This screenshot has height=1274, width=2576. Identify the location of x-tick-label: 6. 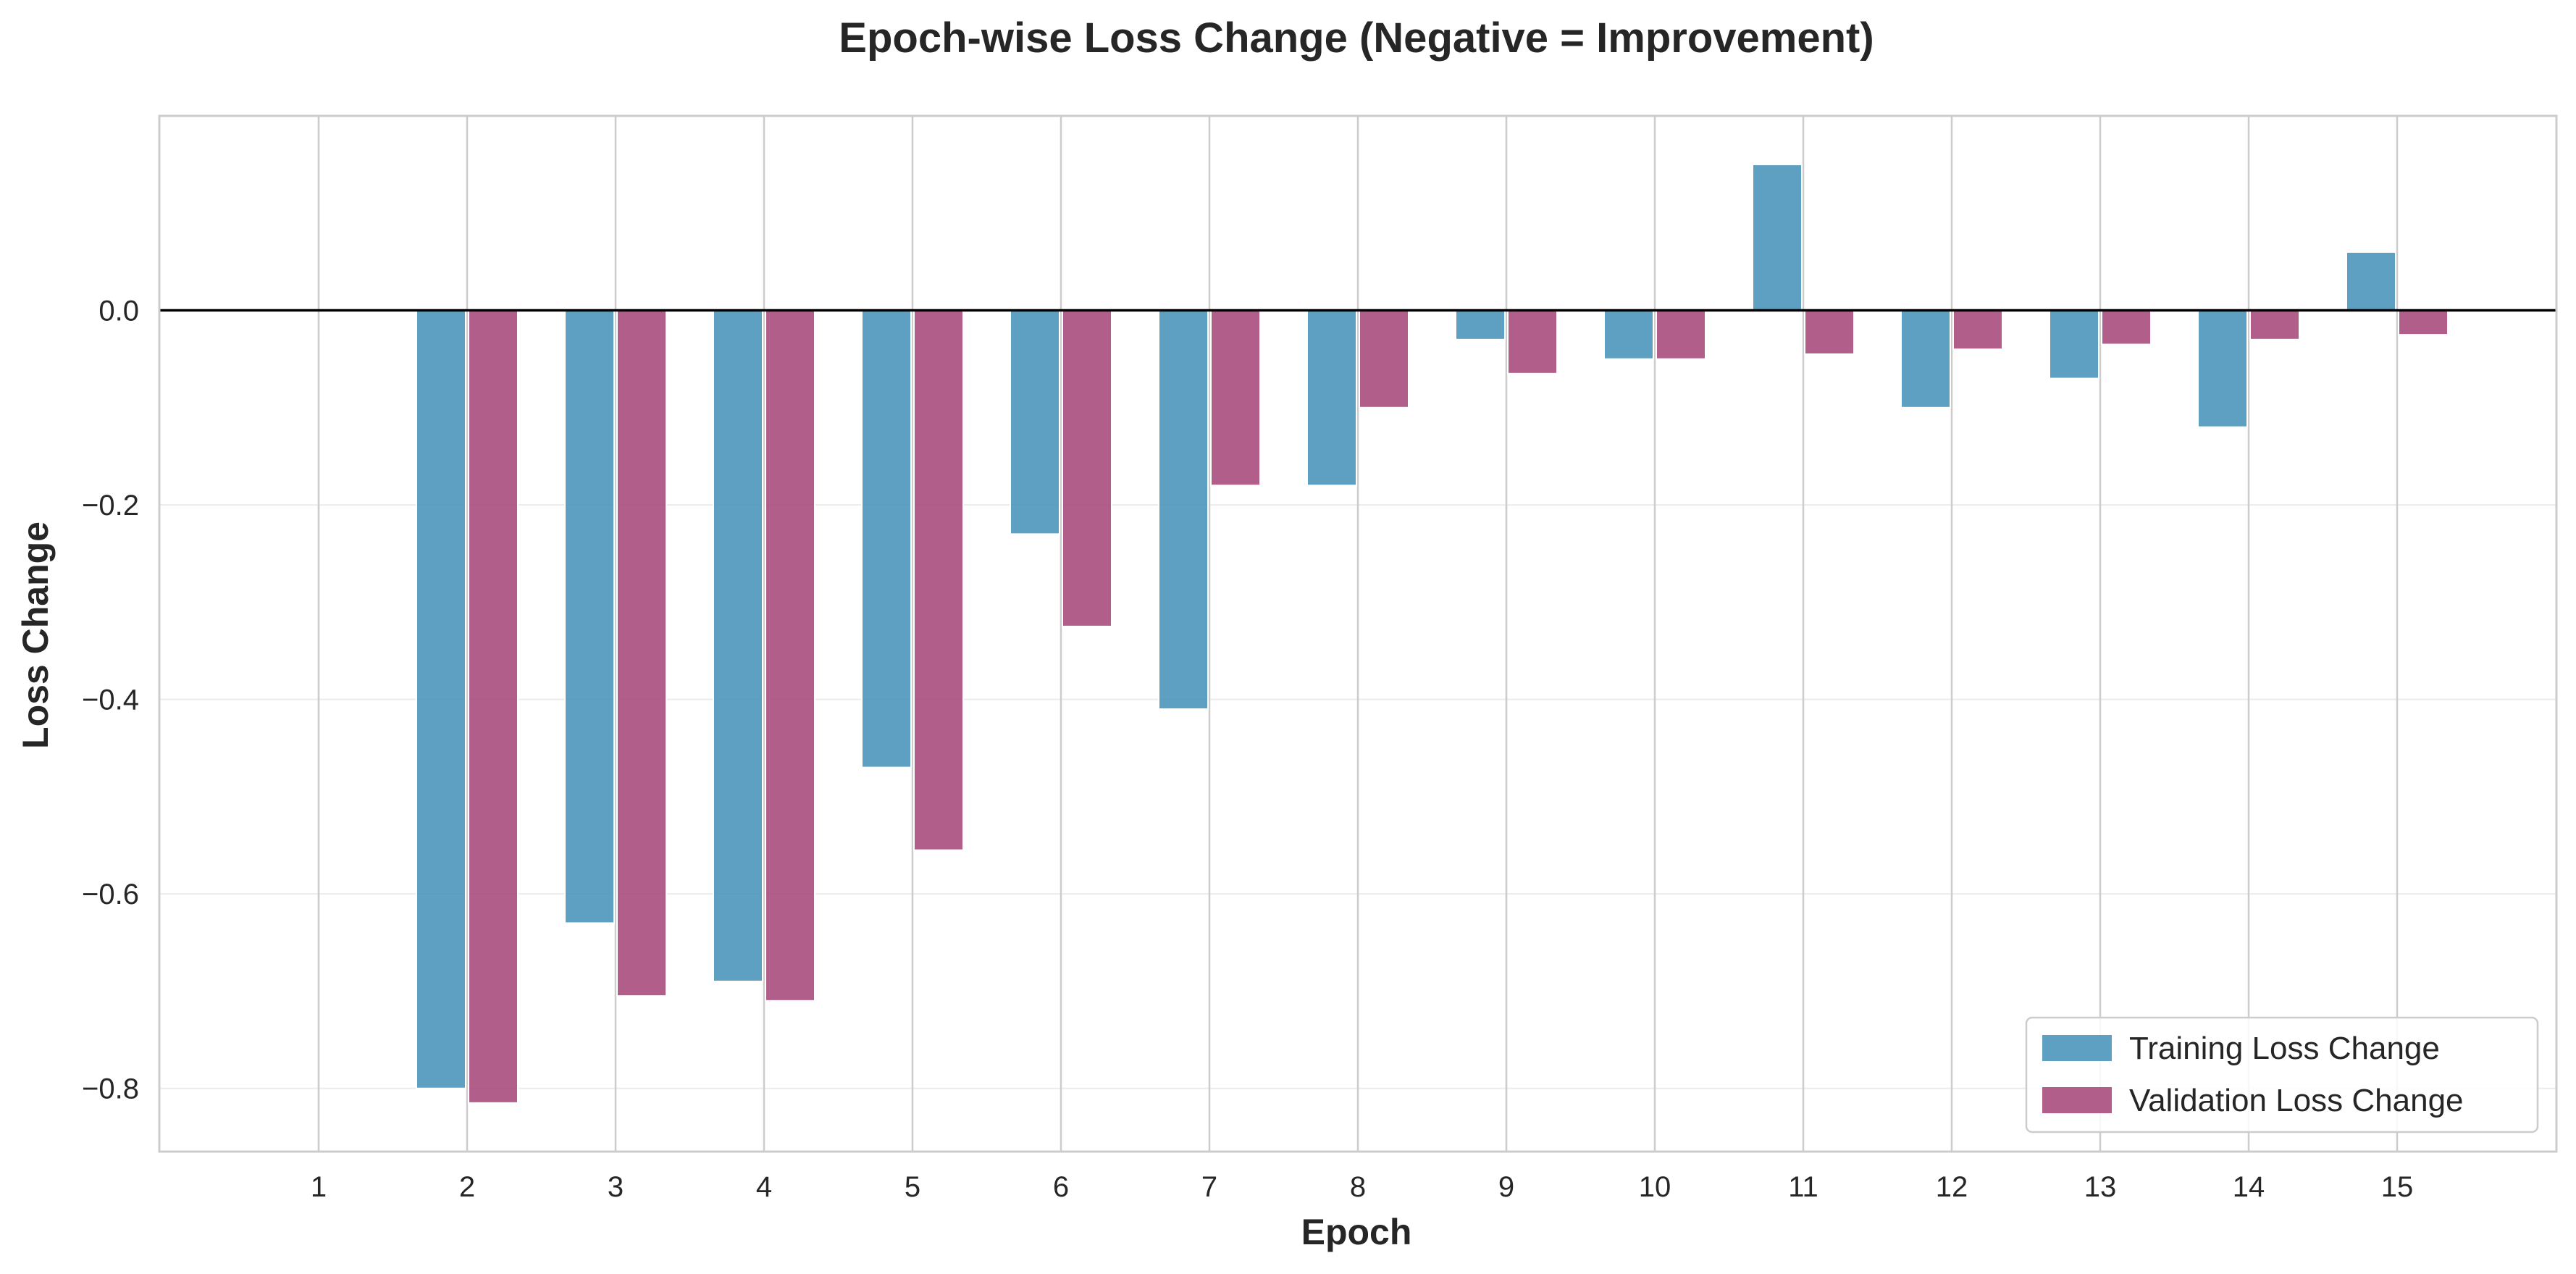
(1061, 1187).